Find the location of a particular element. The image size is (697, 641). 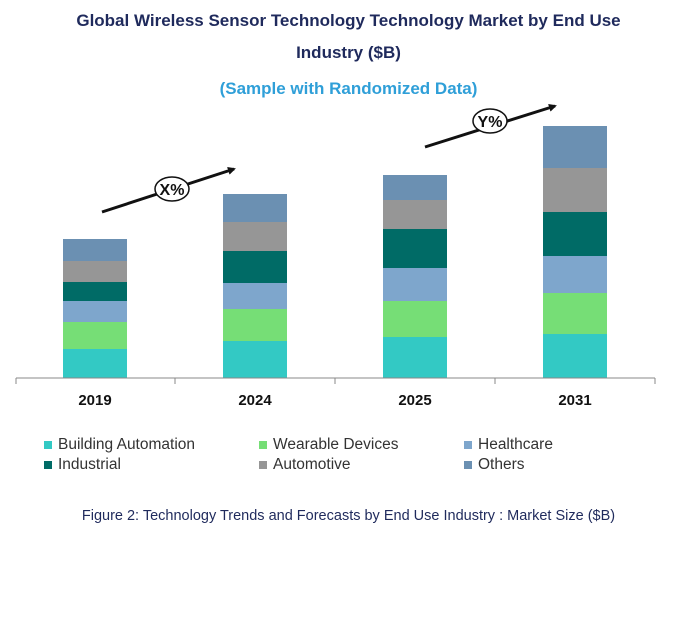

legend-label: Building Automation is located at coordinates (127, 444).